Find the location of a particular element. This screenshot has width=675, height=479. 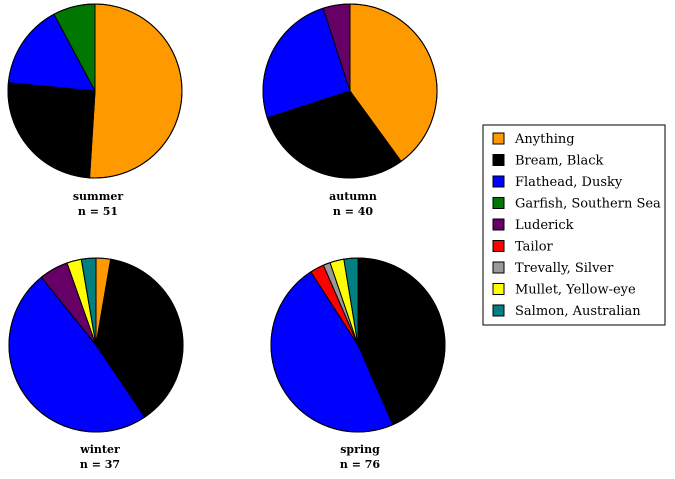

pie-summer: summer n = 51 is located at coordinates (95, 110).